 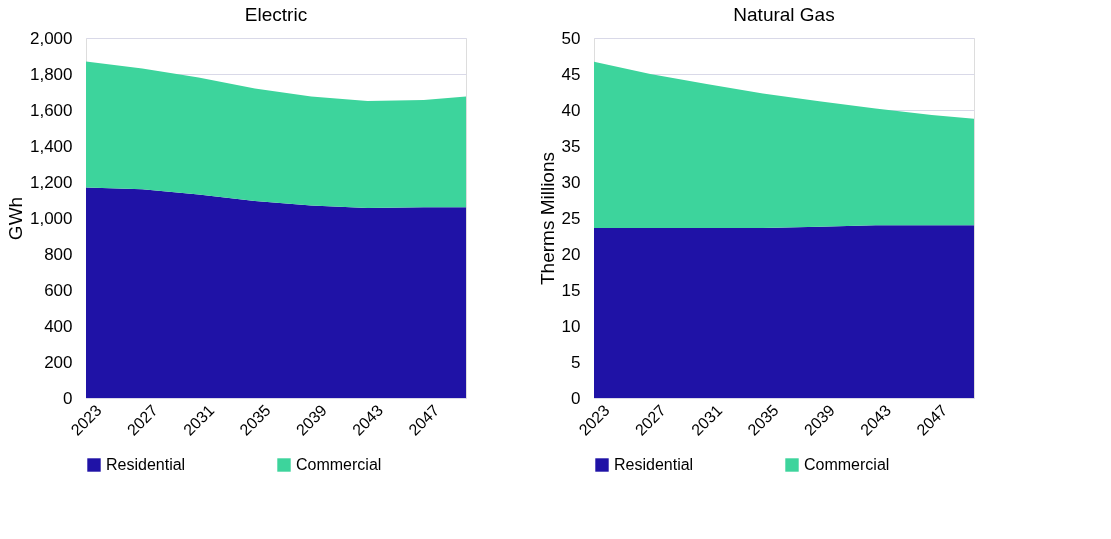 I want to click on y-tick-label: 20, so click(x=571, y=254).